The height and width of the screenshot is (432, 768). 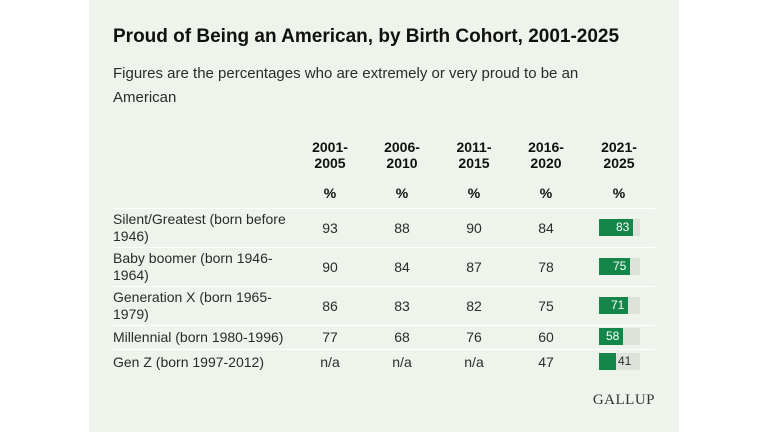 I want to click on column-header-2021-2025: 2021- 2025, so click(x=619, y=155).